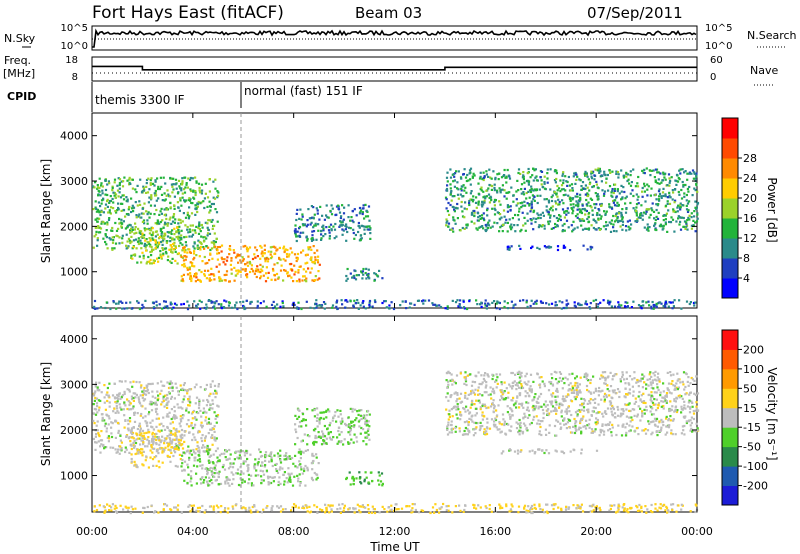 The image size is (800, 554). What do you see at coordinates (74, 46) in the screenshot?
I see `nsky-left-tick-bottom: 10^0` at bounding box center [74, 46].